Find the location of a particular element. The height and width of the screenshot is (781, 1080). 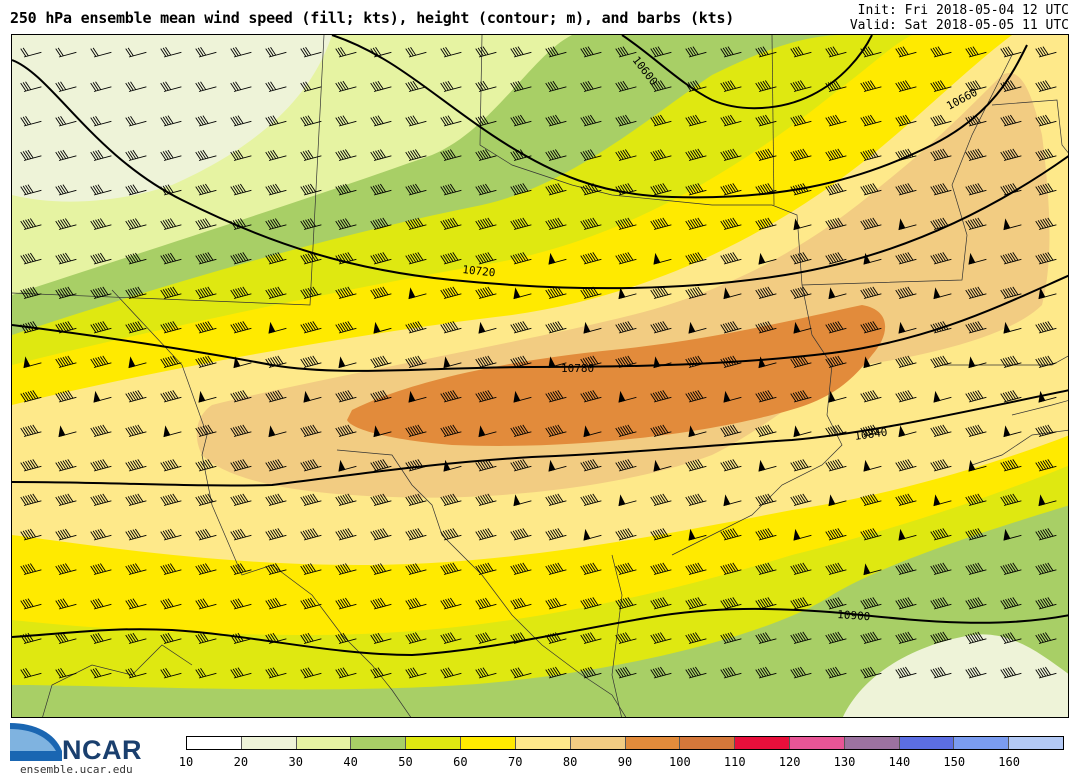

boundary-line is located at coordinates (907, 170).